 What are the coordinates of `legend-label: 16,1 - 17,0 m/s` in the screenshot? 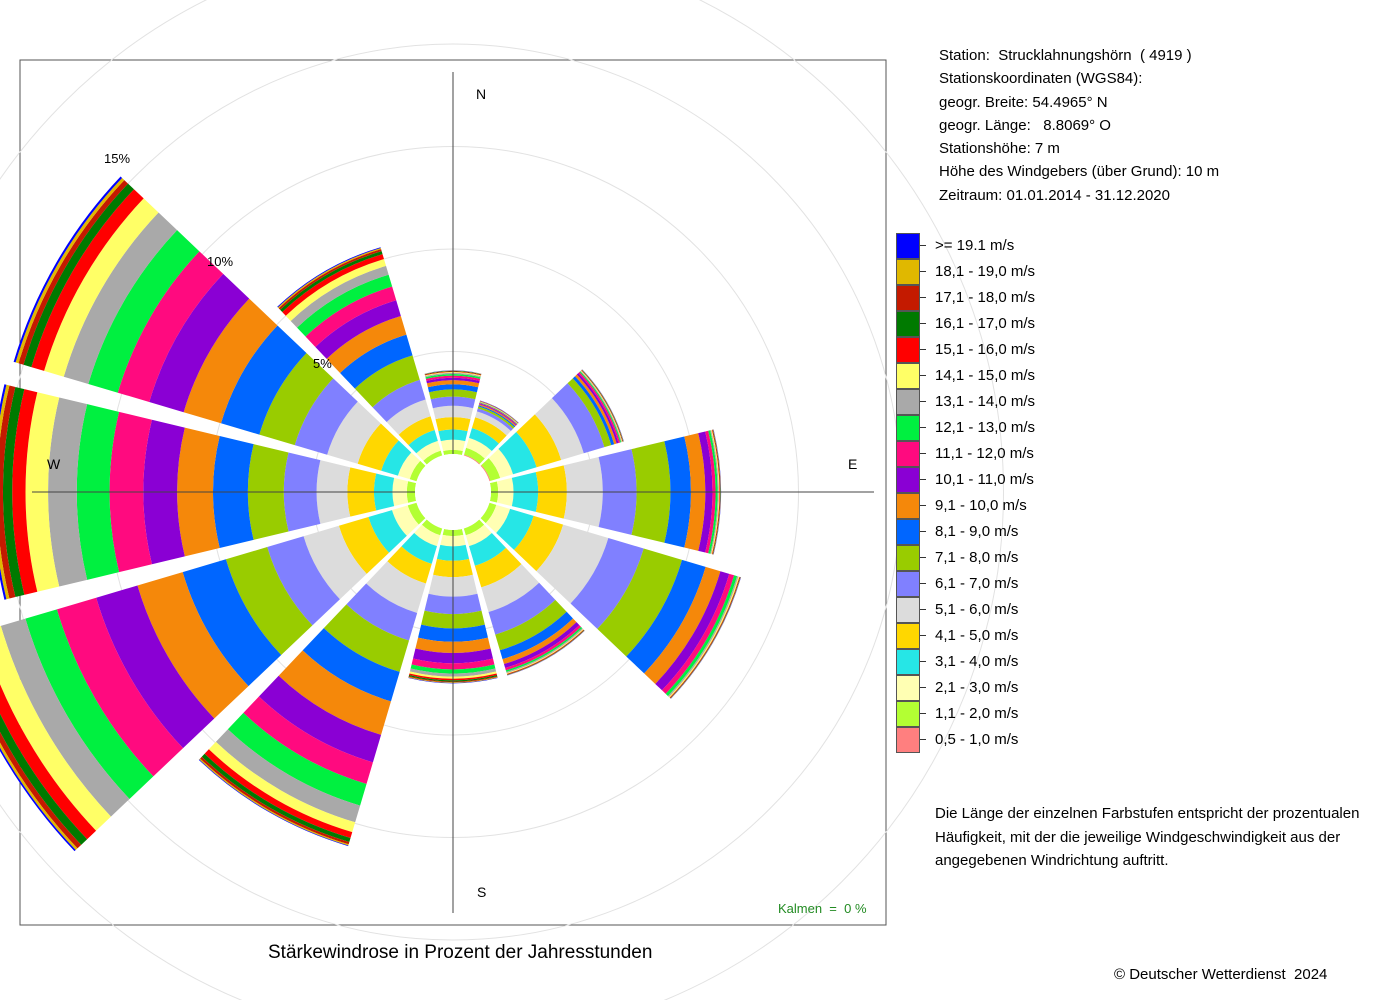 It's located at (985, 323).